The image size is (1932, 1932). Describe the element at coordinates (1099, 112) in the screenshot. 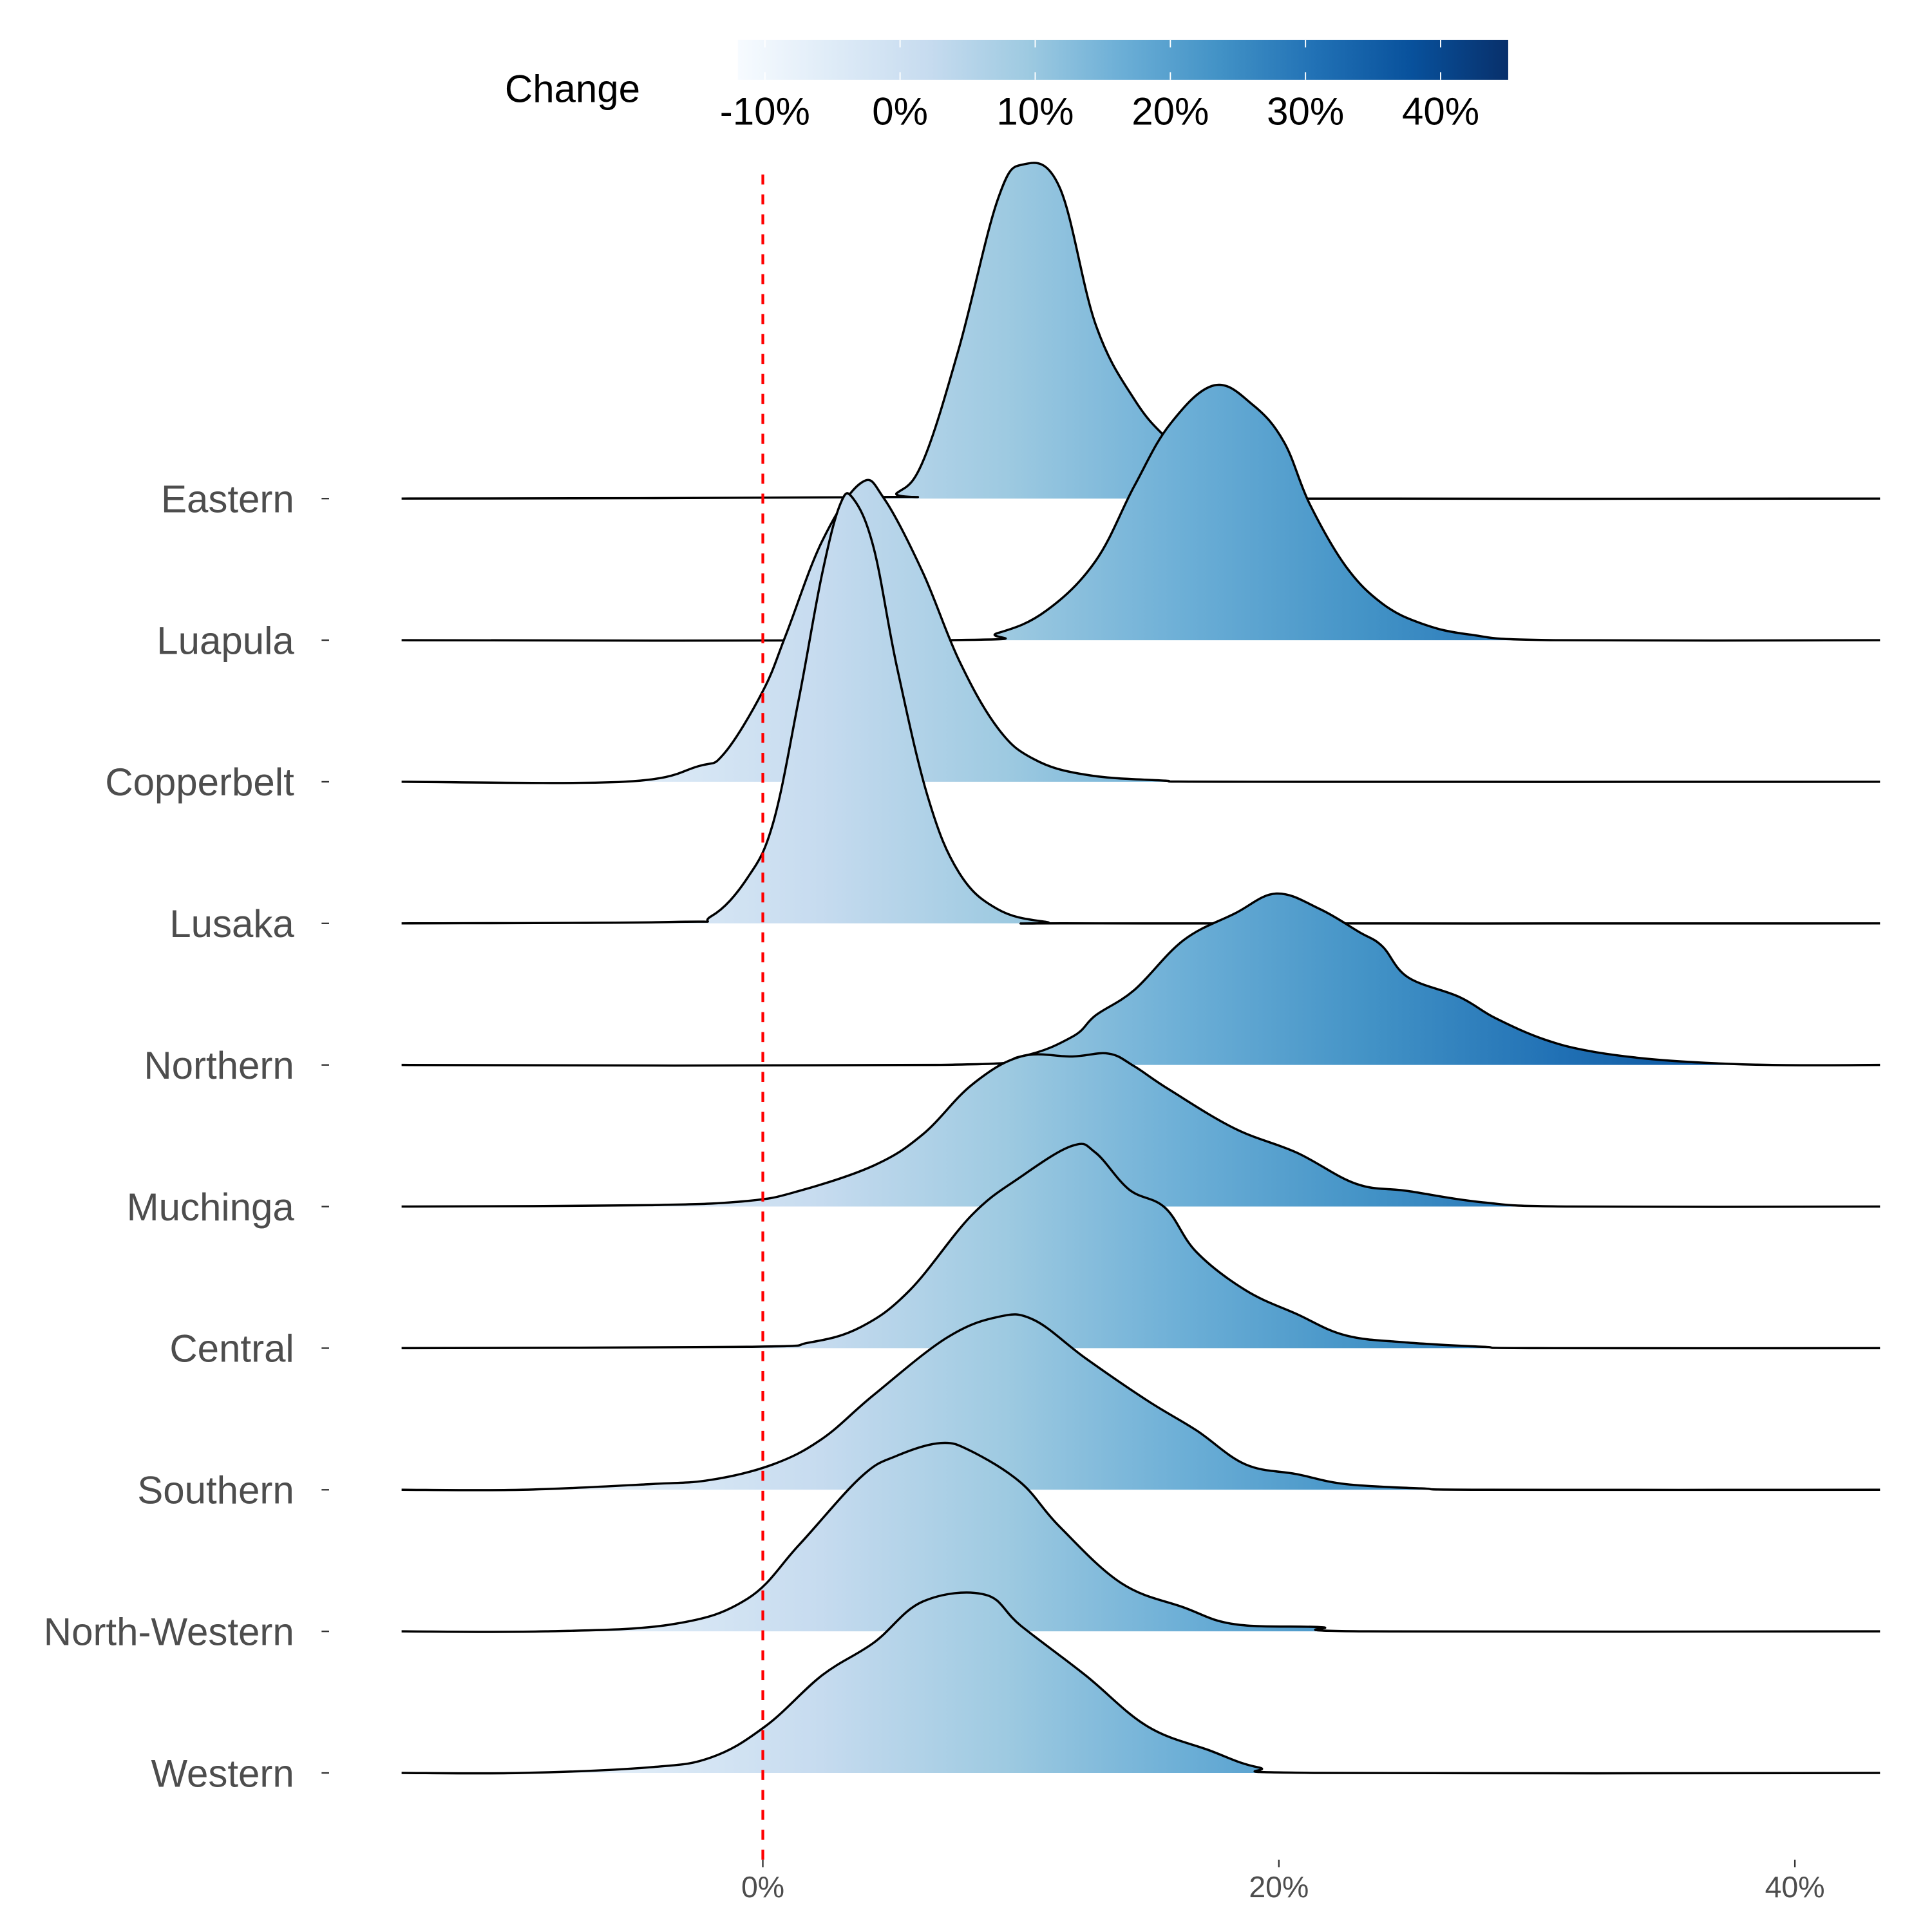

I see `legend-labels: -10% 0% 10% 20% 30% 40%` at that location.